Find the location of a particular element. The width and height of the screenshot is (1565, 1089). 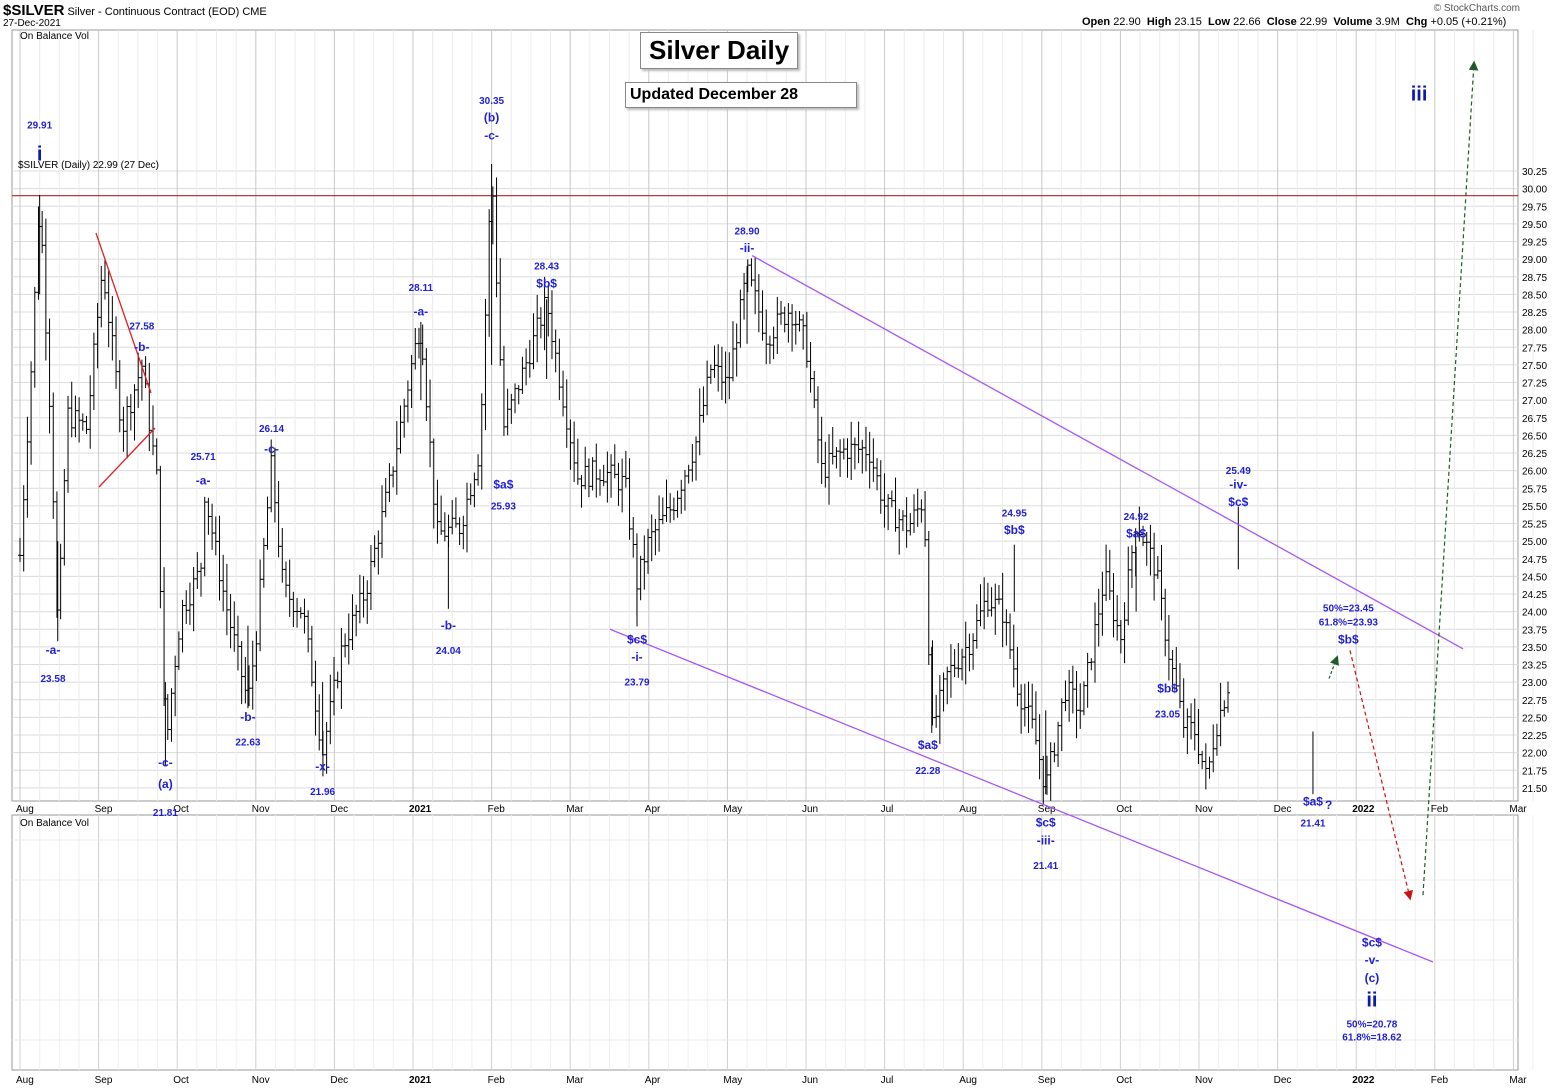

stat-close-label: Close is located at coordinates (1281, 22).